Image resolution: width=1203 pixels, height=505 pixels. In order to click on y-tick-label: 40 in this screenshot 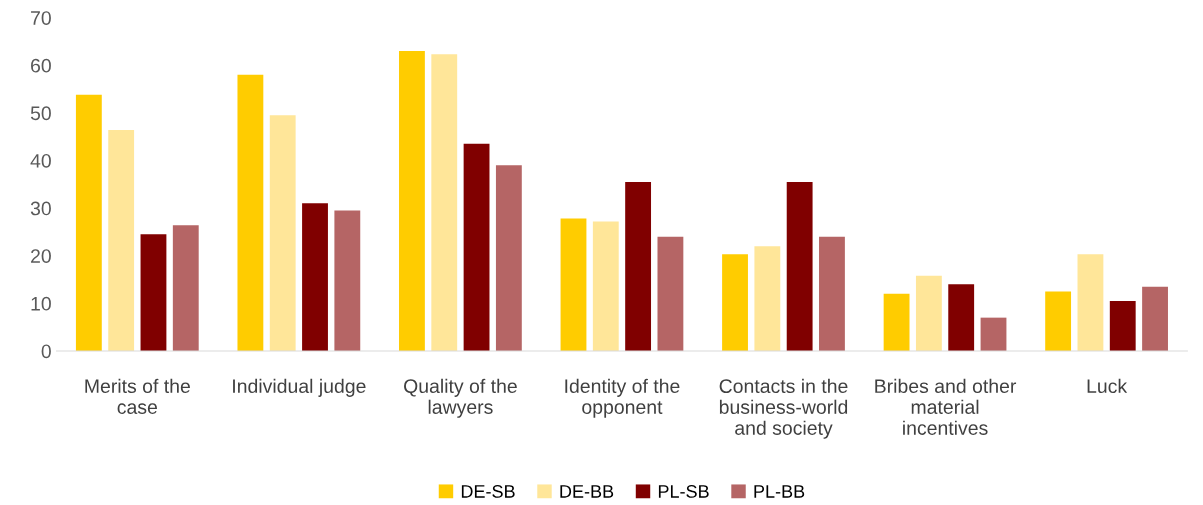, I will do `click(40, 160)`.